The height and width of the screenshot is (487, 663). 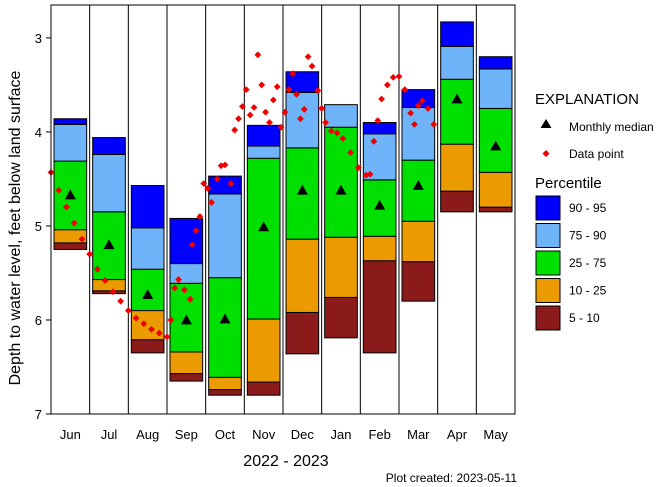 I want to click on percentile-band-p90-95-jul, so click(x=109, y=146).